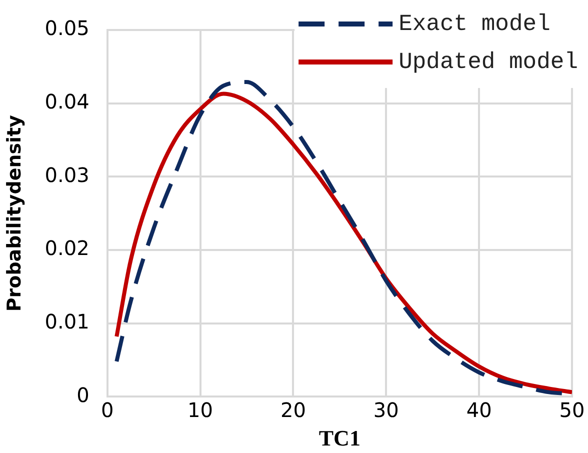 Image resolution: width=588 pixels, height=453 pixels. Describe the element at coordinates (67, 28) in the screenshot. I see `y-tick-label: 0.05` at that location.